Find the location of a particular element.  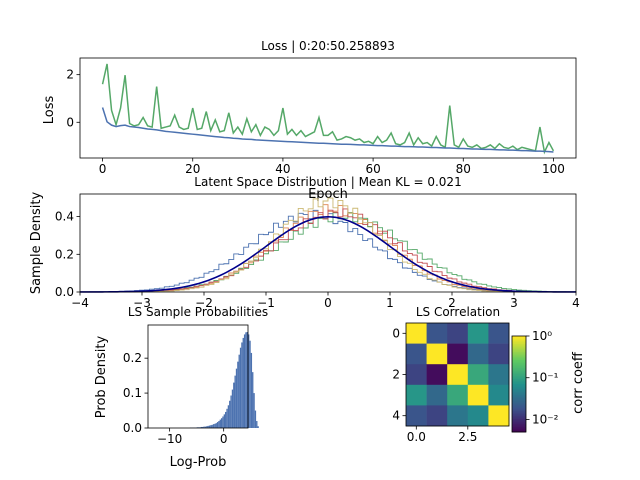

loss-x-tick-label: 60 is located at coordinates (372, 169).